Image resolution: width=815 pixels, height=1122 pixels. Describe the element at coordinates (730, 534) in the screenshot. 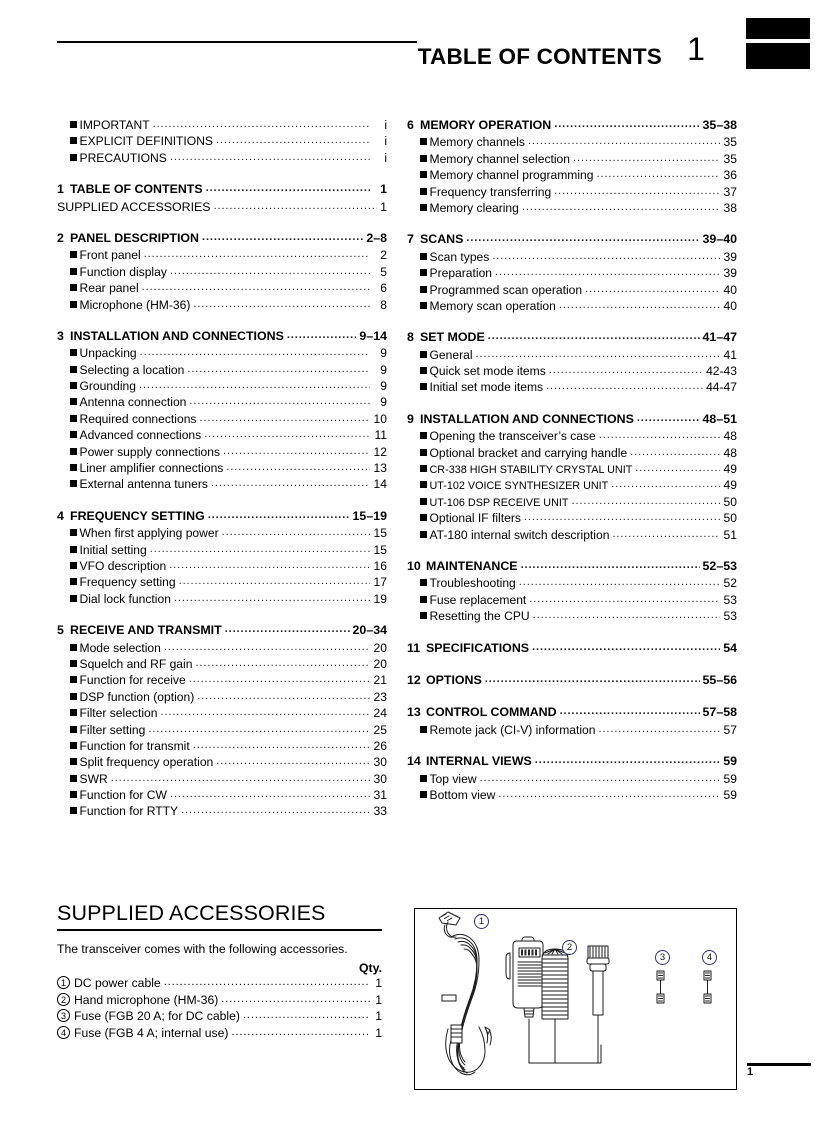

I see `toc-entry-page: 51` at that location.